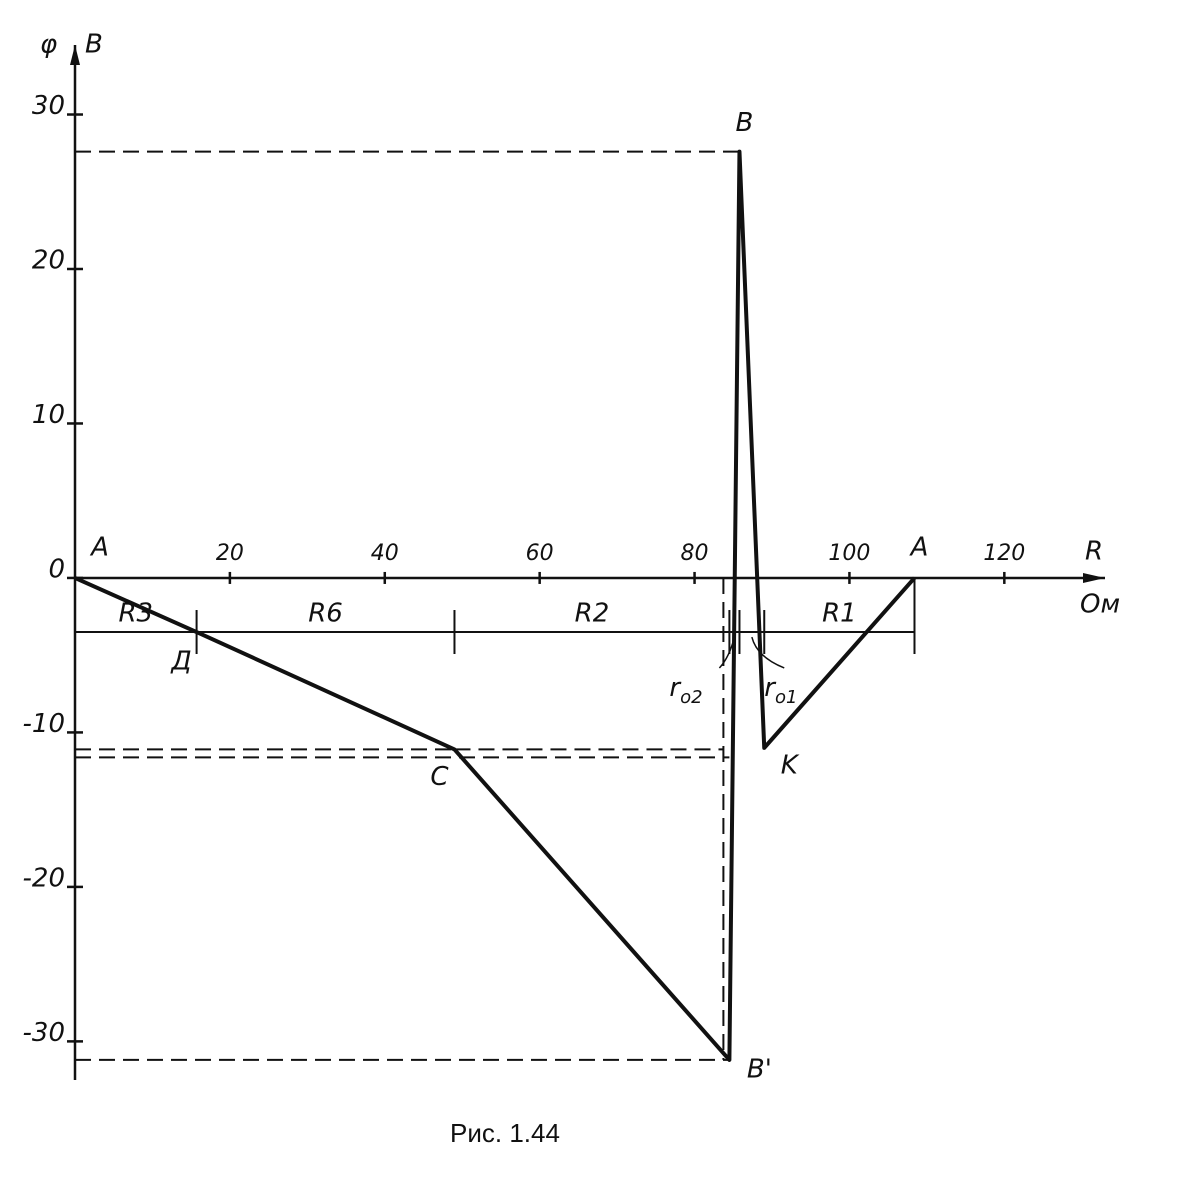  Describe the element at coordinates (1094, 577) in the screenshot. I see `x-arrow` at that location.